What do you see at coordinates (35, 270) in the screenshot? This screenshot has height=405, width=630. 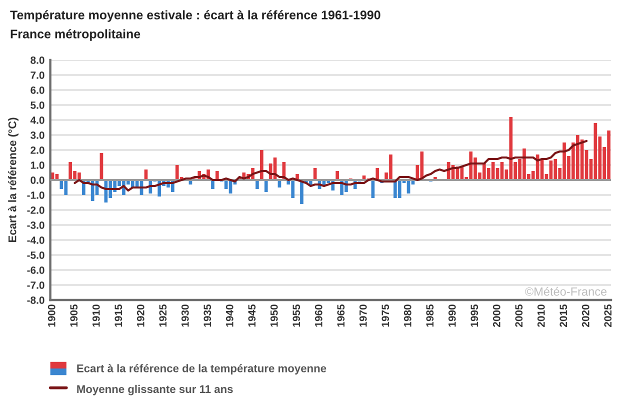 I see `y-tick-label: -6.0` at bounding box center [35, 270].